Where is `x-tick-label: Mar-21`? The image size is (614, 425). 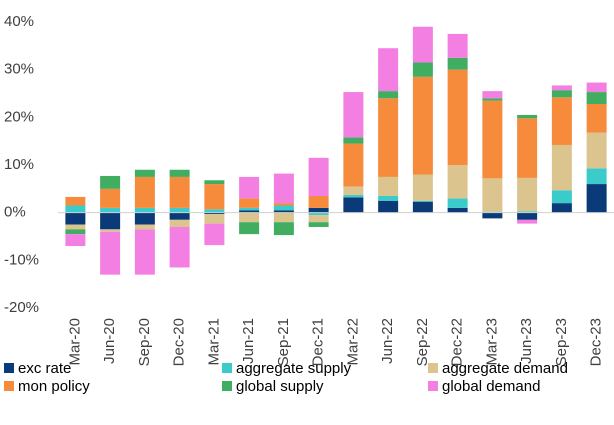 x-tick-label: Mar-21 is located at coordinates (213, 342).